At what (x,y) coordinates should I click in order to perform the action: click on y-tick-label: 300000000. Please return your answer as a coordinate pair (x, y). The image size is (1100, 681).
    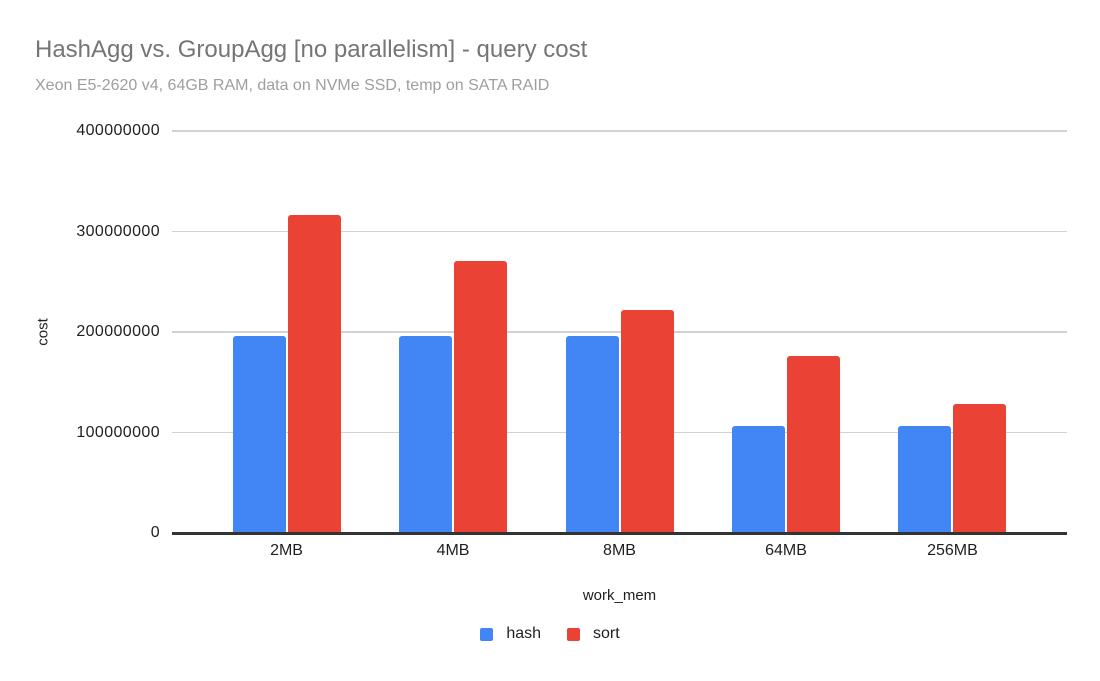
    Looking at the image, I should click on (118, 231).